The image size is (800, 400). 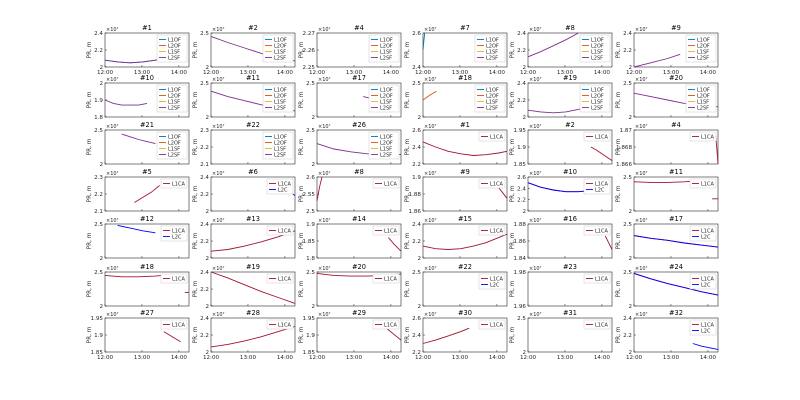 I want to click on panel-27-legend-label-l1ca: L1CA, so click(x=390, y=231).